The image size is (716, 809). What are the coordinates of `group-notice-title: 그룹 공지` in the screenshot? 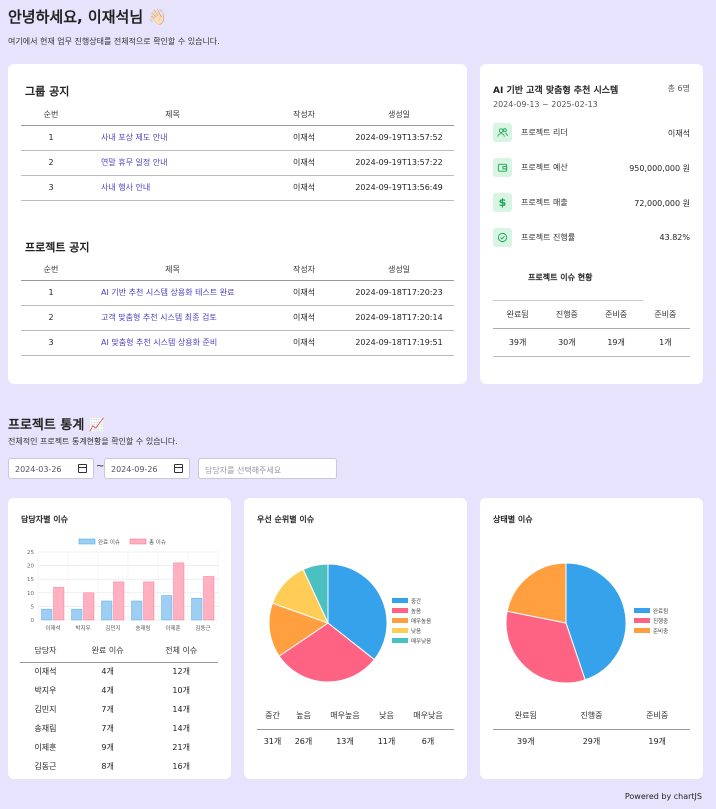 It's located at (47, 91).